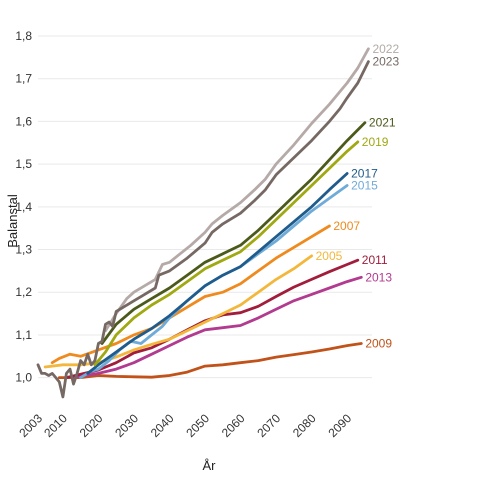 This screenshot has width=480, height=480. What do you see at coordinates (23, 378) in the screenshot?
I see `y-tick-label: 1,0` at bounding box center [23, 378].